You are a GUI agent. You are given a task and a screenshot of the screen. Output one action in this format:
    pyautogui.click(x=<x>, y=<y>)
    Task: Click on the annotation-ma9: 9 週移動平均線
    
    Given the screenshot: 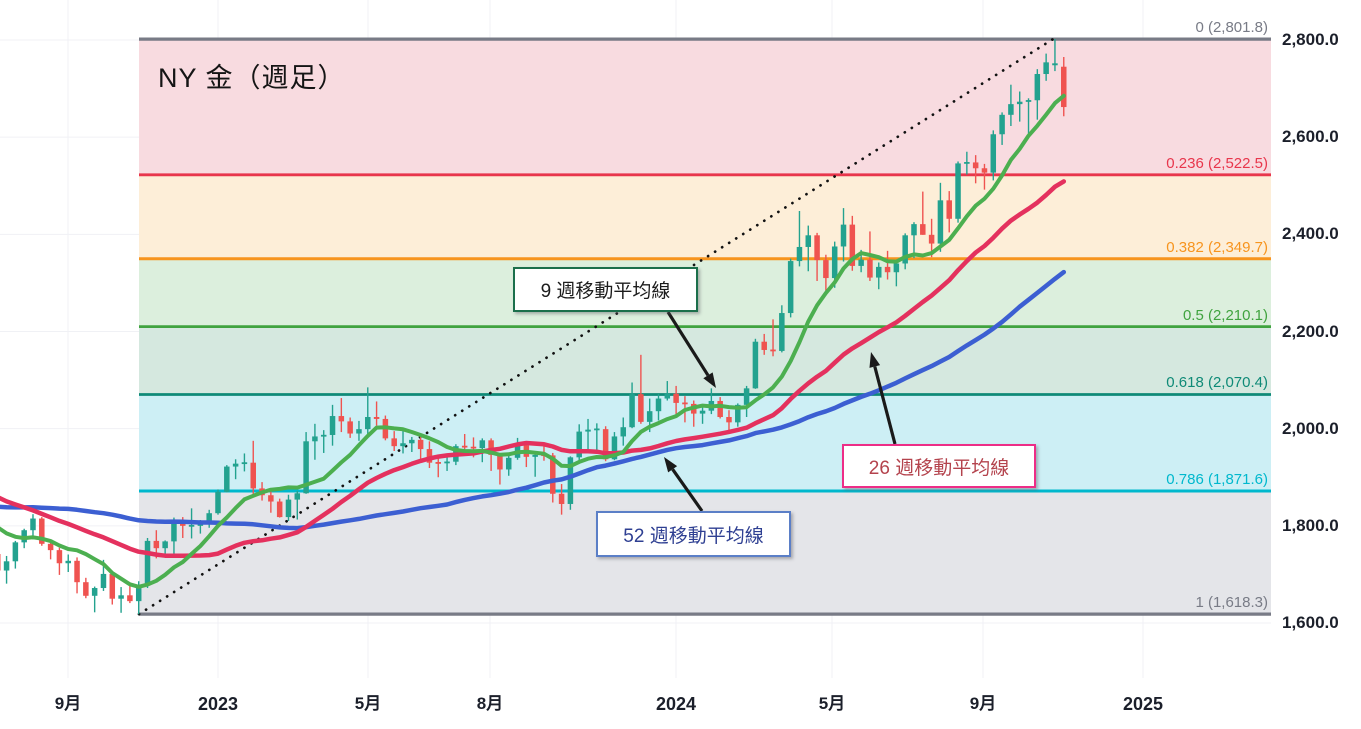 What is the action you would take?
    pyautogui.click(x=605, y=289)
    